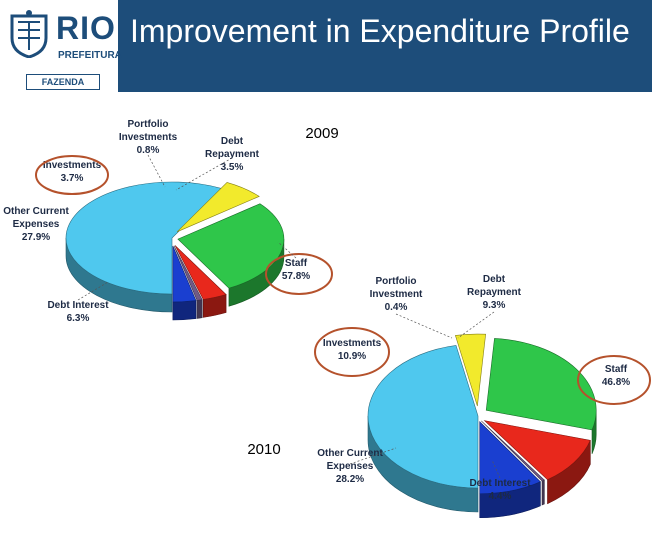 Image resolution: width=652 pixels, height=540 pixels. What do you see at coordinates (232, 154) in the screenshot?
I see `slice-label-0-debt-repayment: Debt Repayment 3.5%` at bounding box center [232, 154].